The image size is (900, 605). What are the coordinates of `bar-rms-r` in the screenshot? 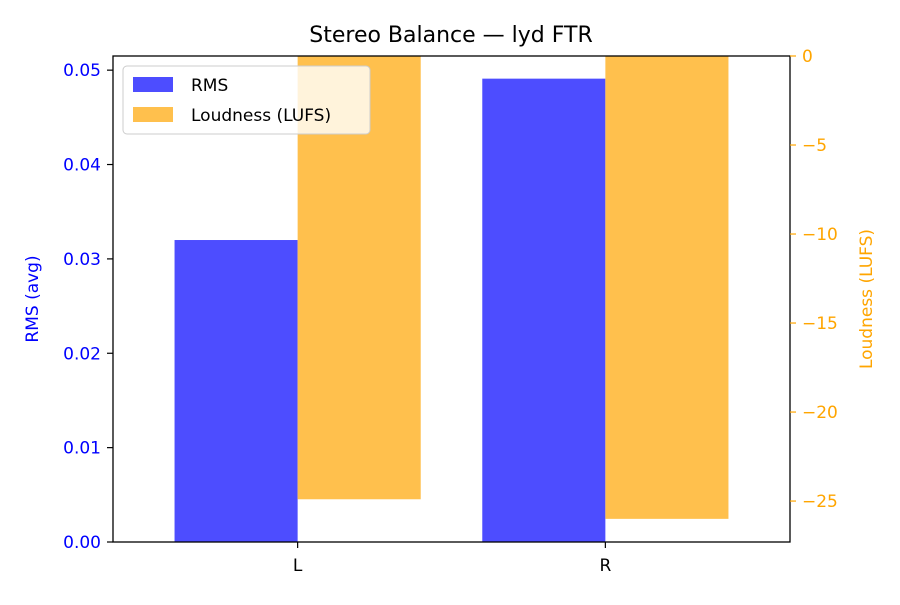 It's located at (544, 310).